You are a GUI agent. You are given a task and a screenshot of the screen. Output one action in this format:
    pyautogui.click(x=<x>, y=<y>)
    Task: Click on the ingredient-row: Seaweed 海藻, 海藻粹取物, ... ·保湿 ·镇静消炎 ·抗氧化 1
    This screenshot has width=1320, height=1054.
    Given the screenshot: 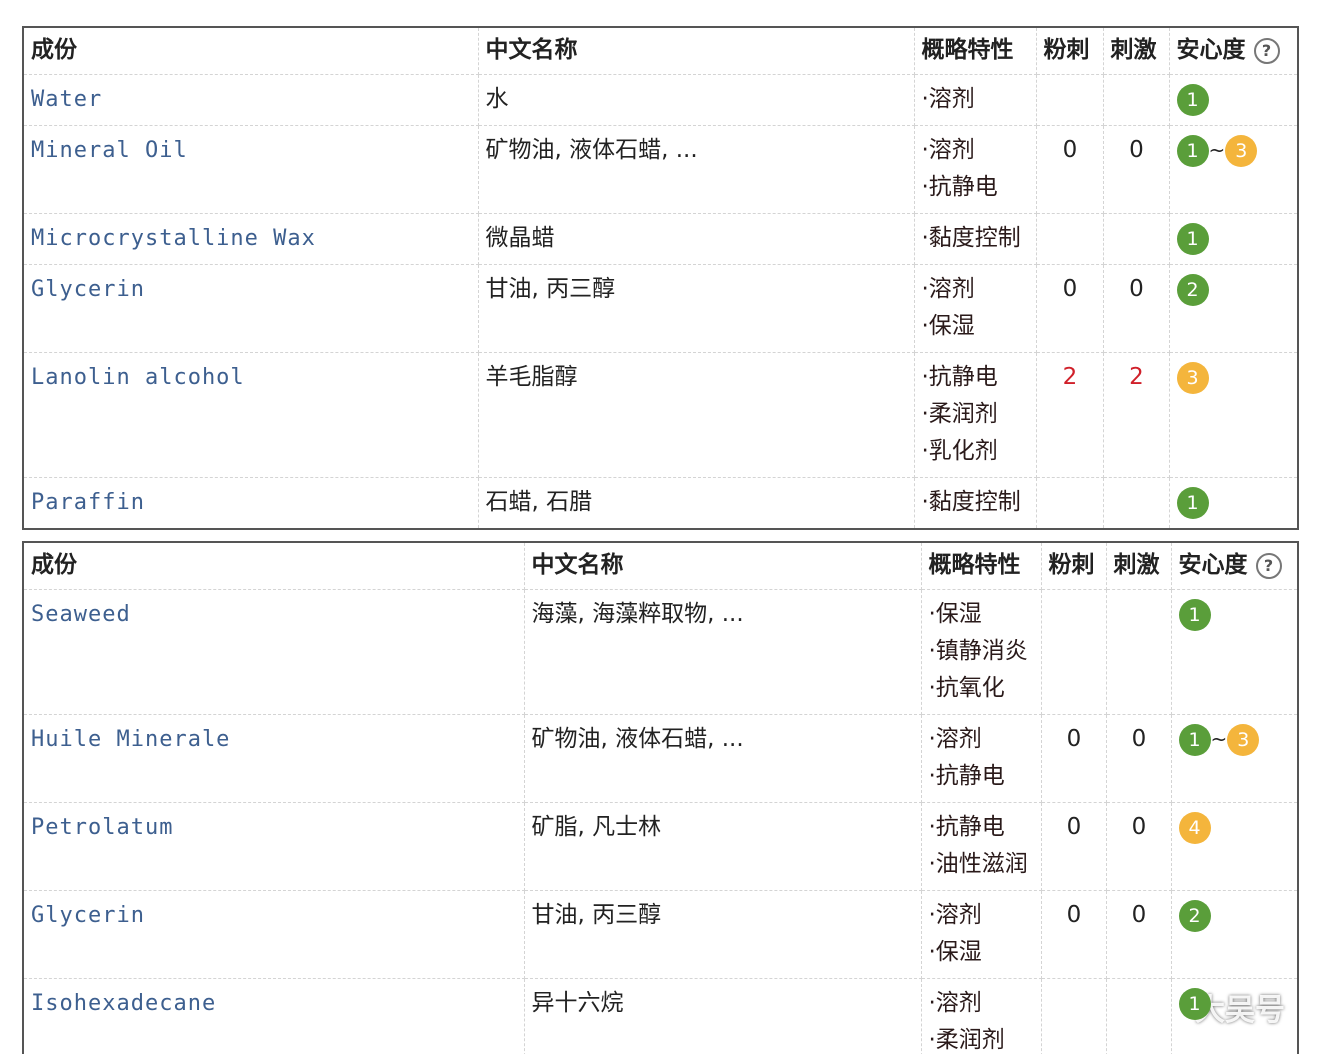 What is the action you would take?
    pyautogui.click(x=660, y=652)
    